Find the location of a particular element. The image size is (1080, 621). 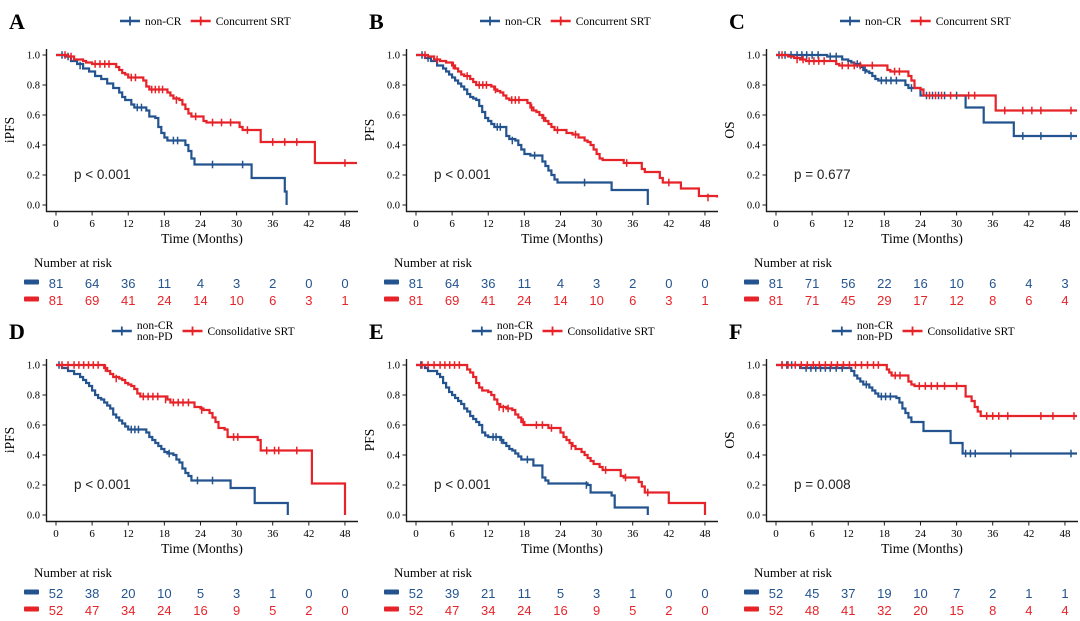

risk-count: 29 is located at coordinates (884, 300).